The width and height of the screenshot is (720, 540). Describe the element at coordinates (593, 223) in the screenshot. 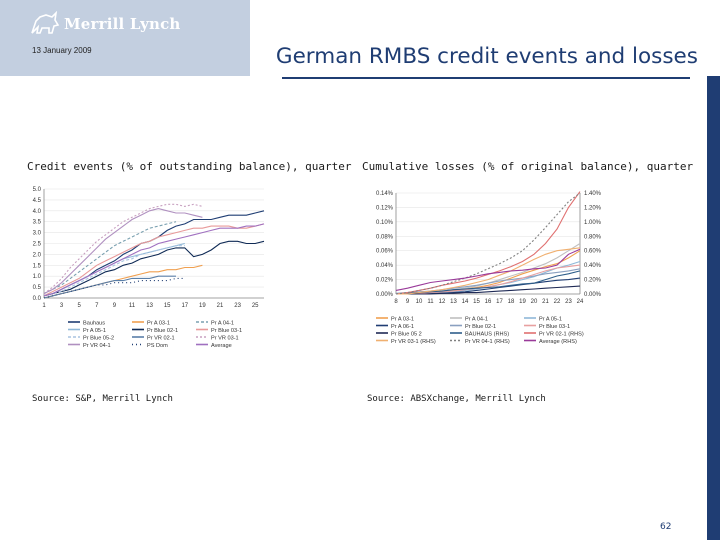

I see `right-right-y-tick-label: 1.00%` at that location.